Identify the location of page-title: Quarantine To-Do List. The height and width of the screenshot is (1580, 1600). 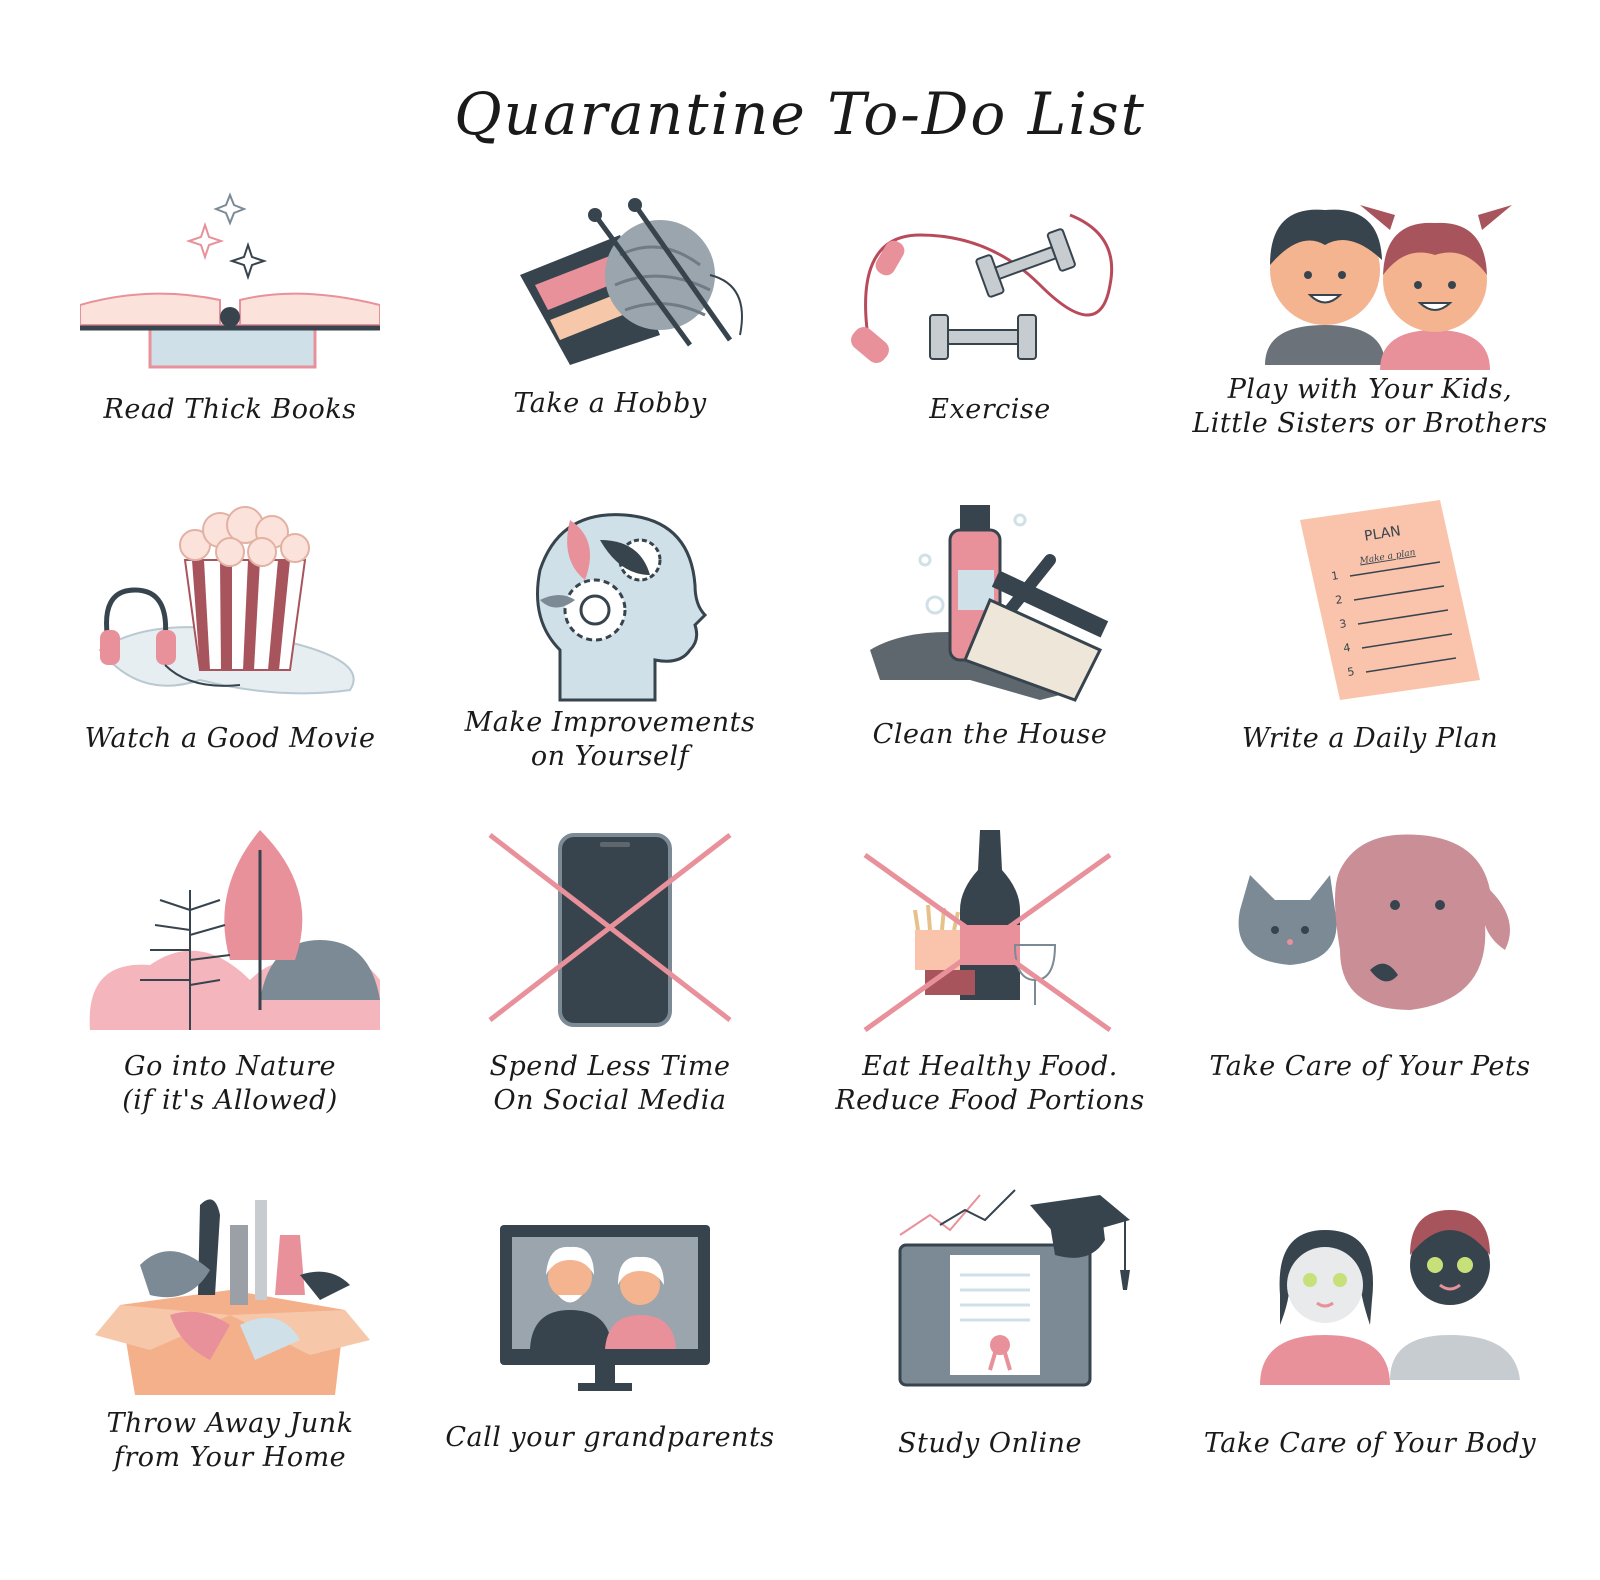
(800, 114).